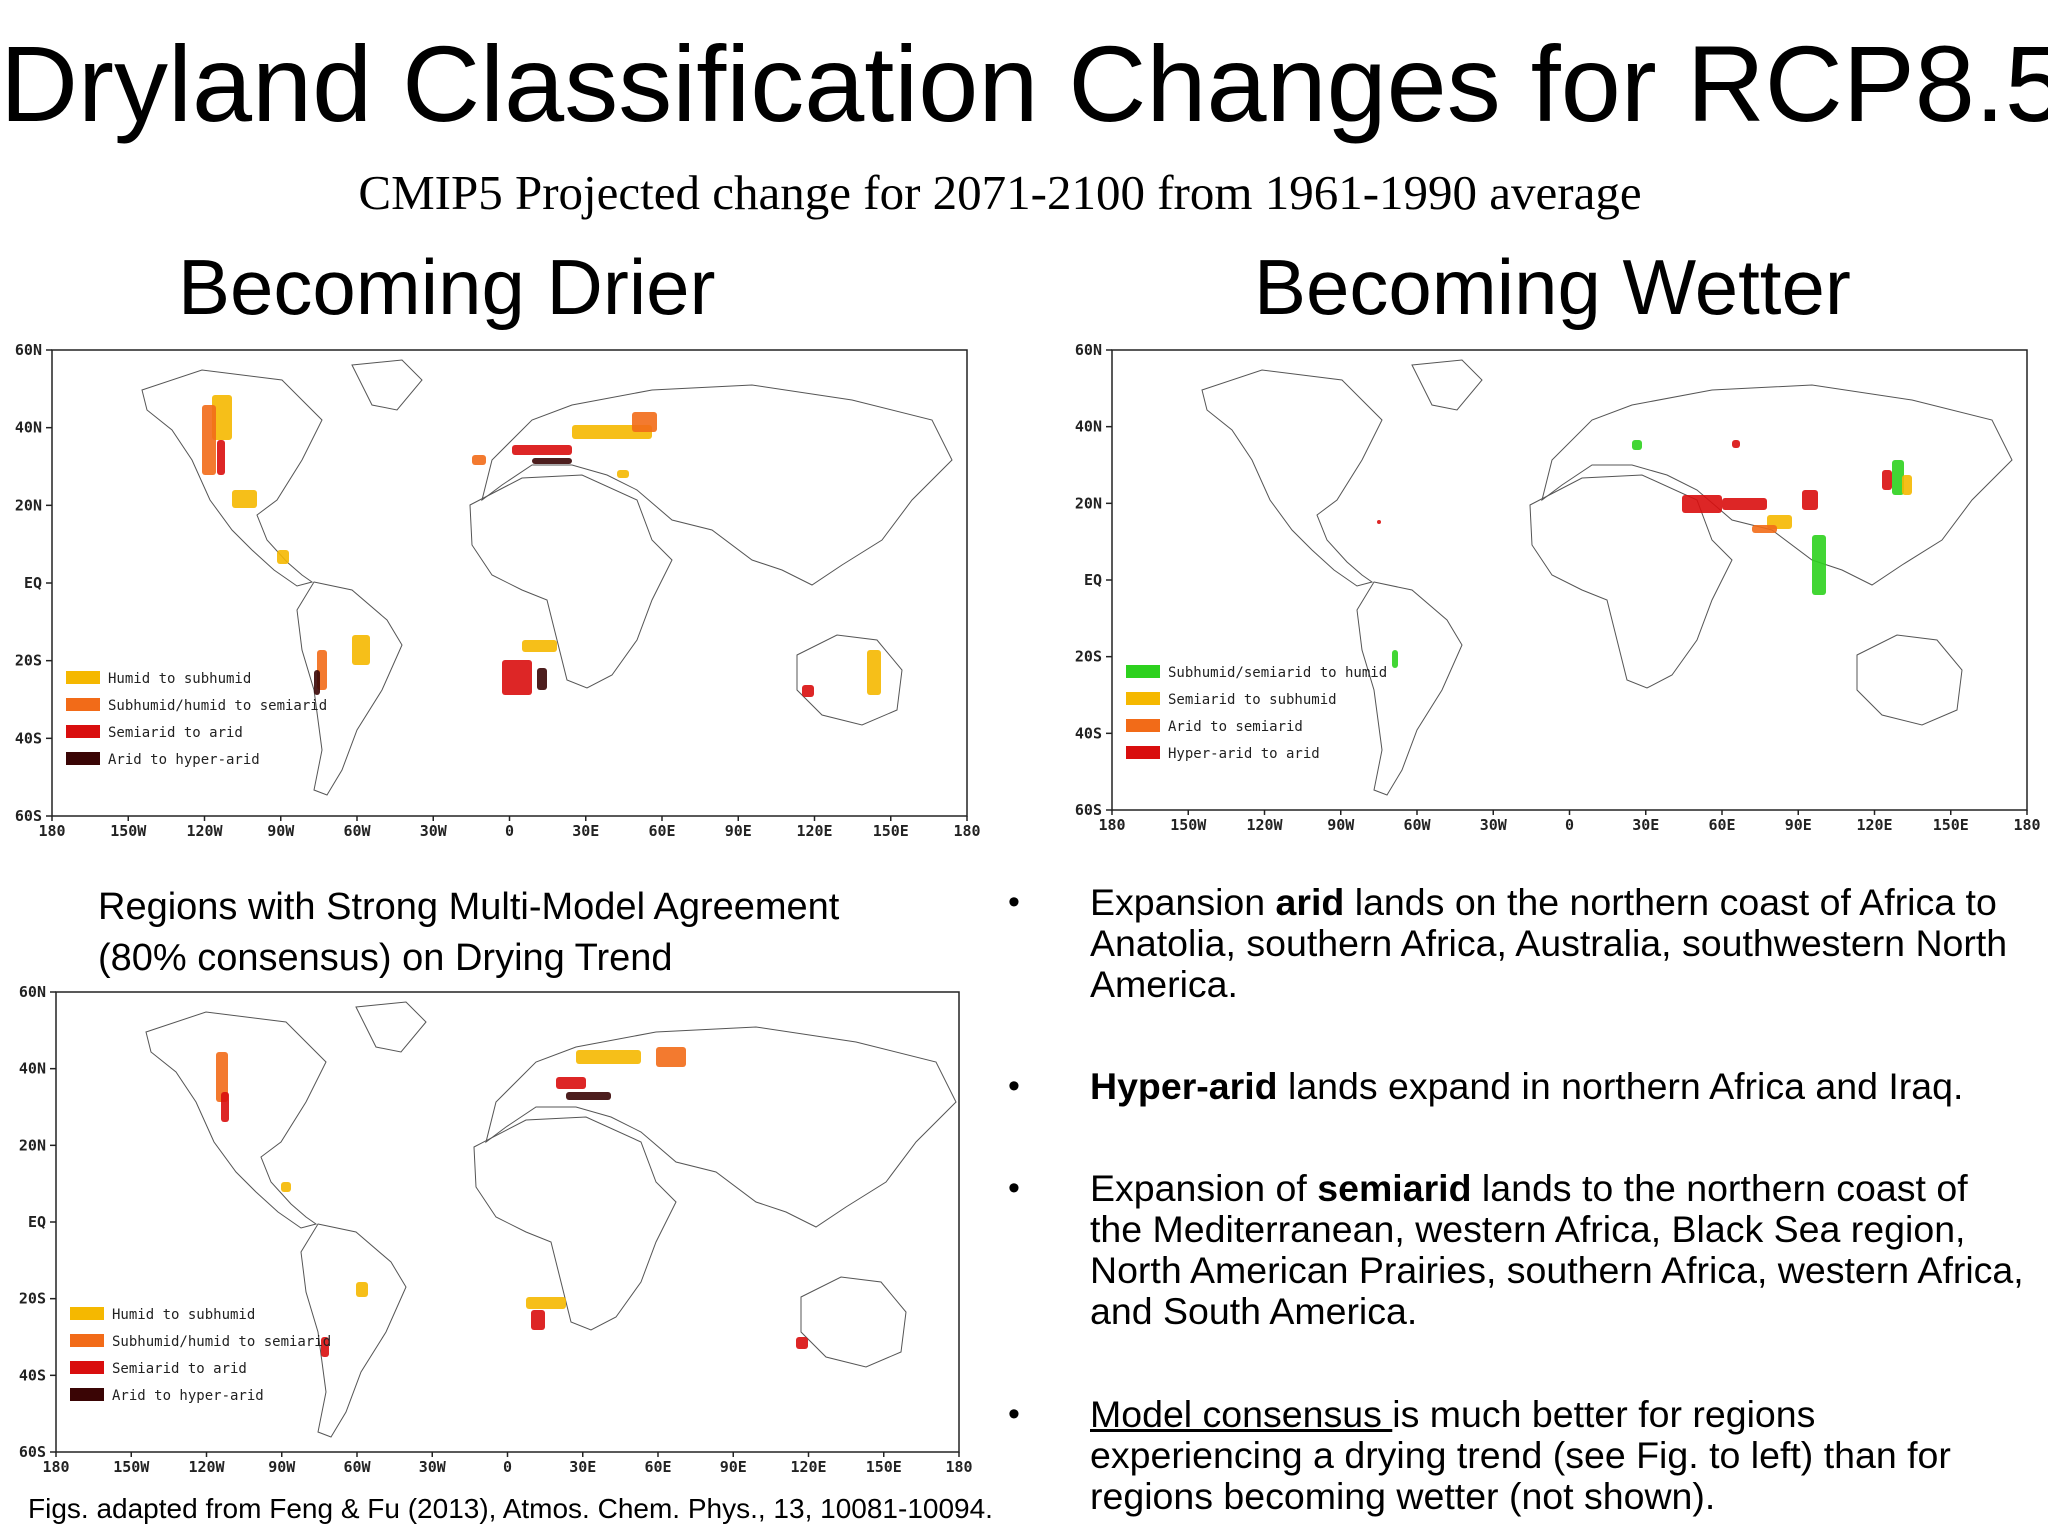 The image size is (2048, 1536). Describe the element at coordinates (1241, 1414) in the screenshot. I see `bullet-text-underlined: Model consensus` at that location.